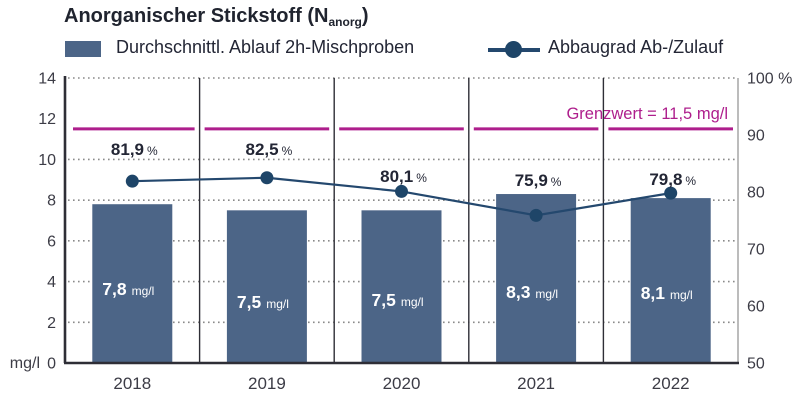  What do you see at coordinates (671, 383) in the screenshot?
I see `x-axis-year-label: 2022` at bounding box center [671, 383].